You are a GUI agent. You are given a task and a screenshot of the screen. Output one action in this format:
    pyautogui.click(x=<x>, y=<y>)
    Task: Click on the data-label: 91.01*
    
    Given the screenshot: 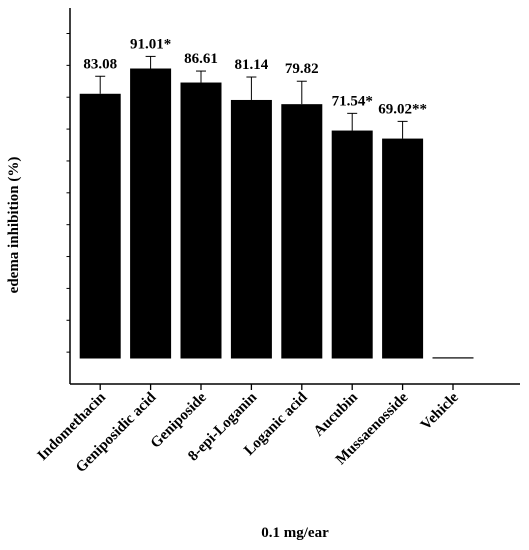 What is the action you would take?
    pyautogui.click(x=150, y=44)
    